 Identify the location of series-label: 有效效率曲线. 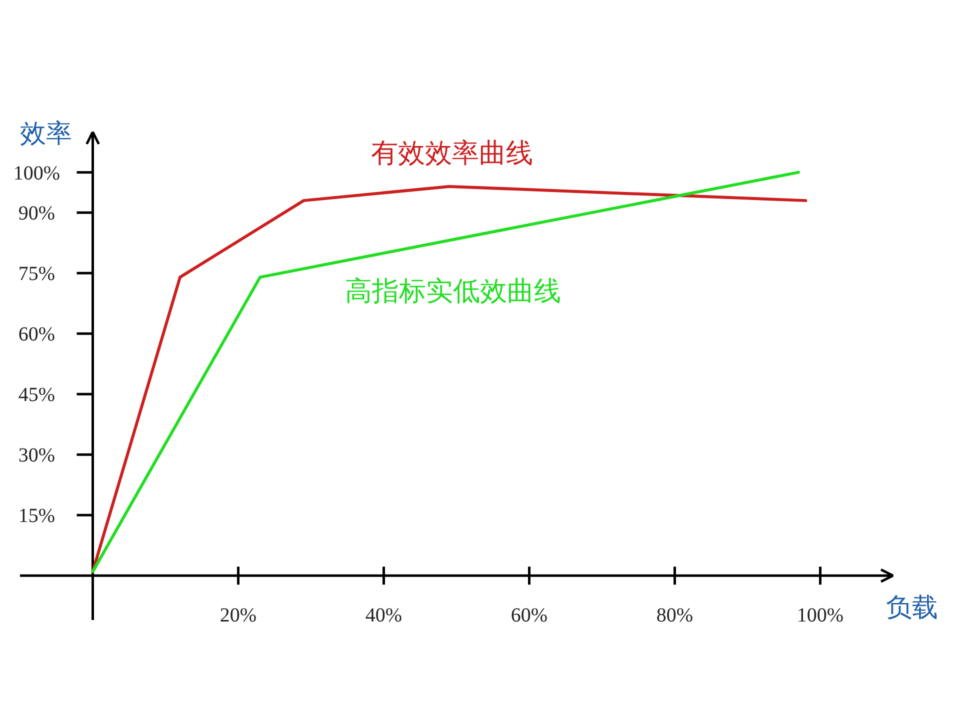
(452, 153).